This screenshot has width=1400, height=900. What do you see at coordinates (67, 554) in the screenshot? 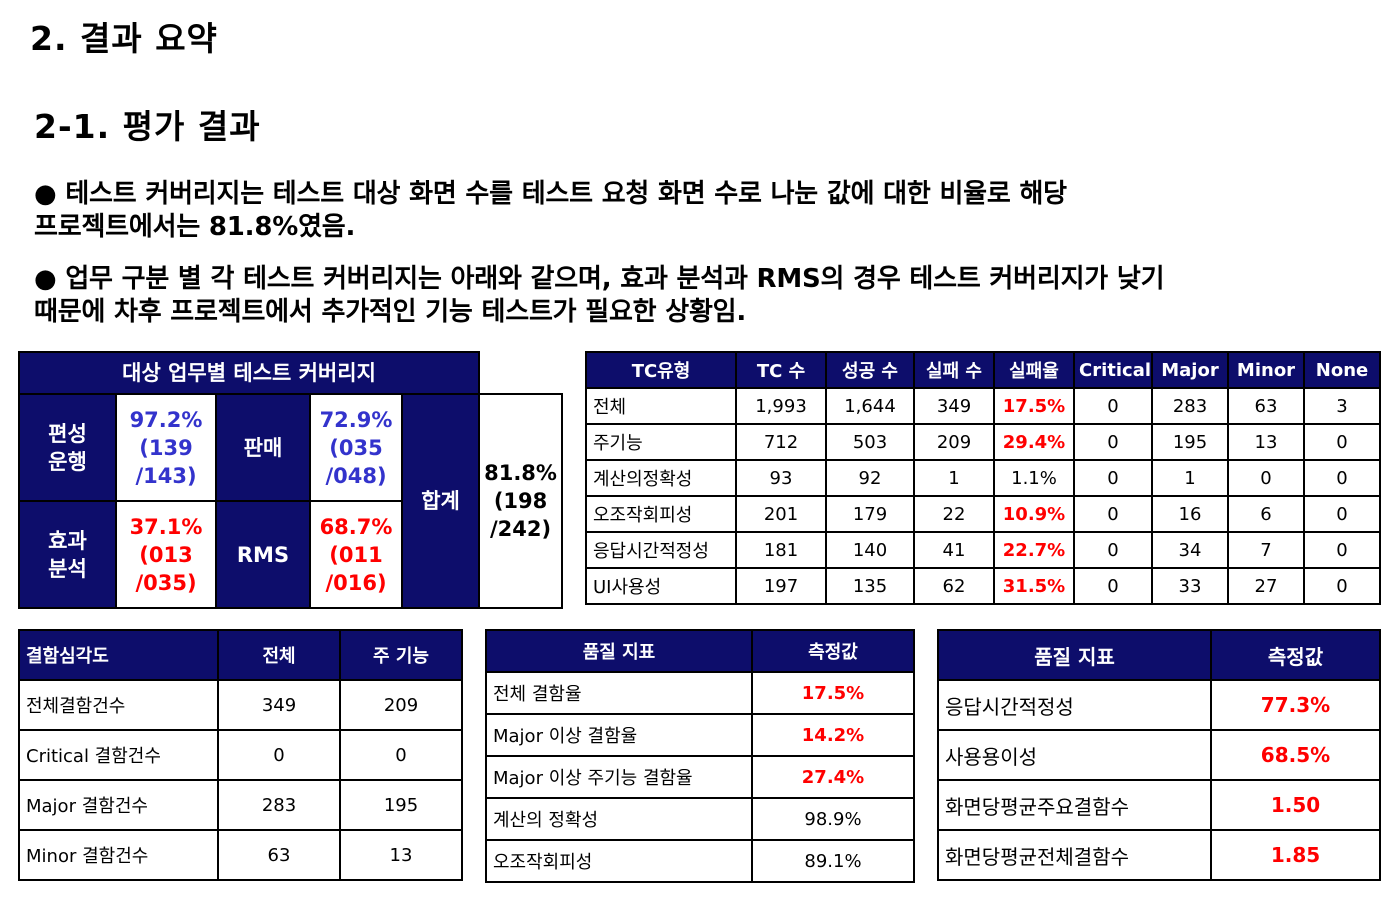
I see `coverage-name-cell: 효과 분석` at bounding box center [67, 554].